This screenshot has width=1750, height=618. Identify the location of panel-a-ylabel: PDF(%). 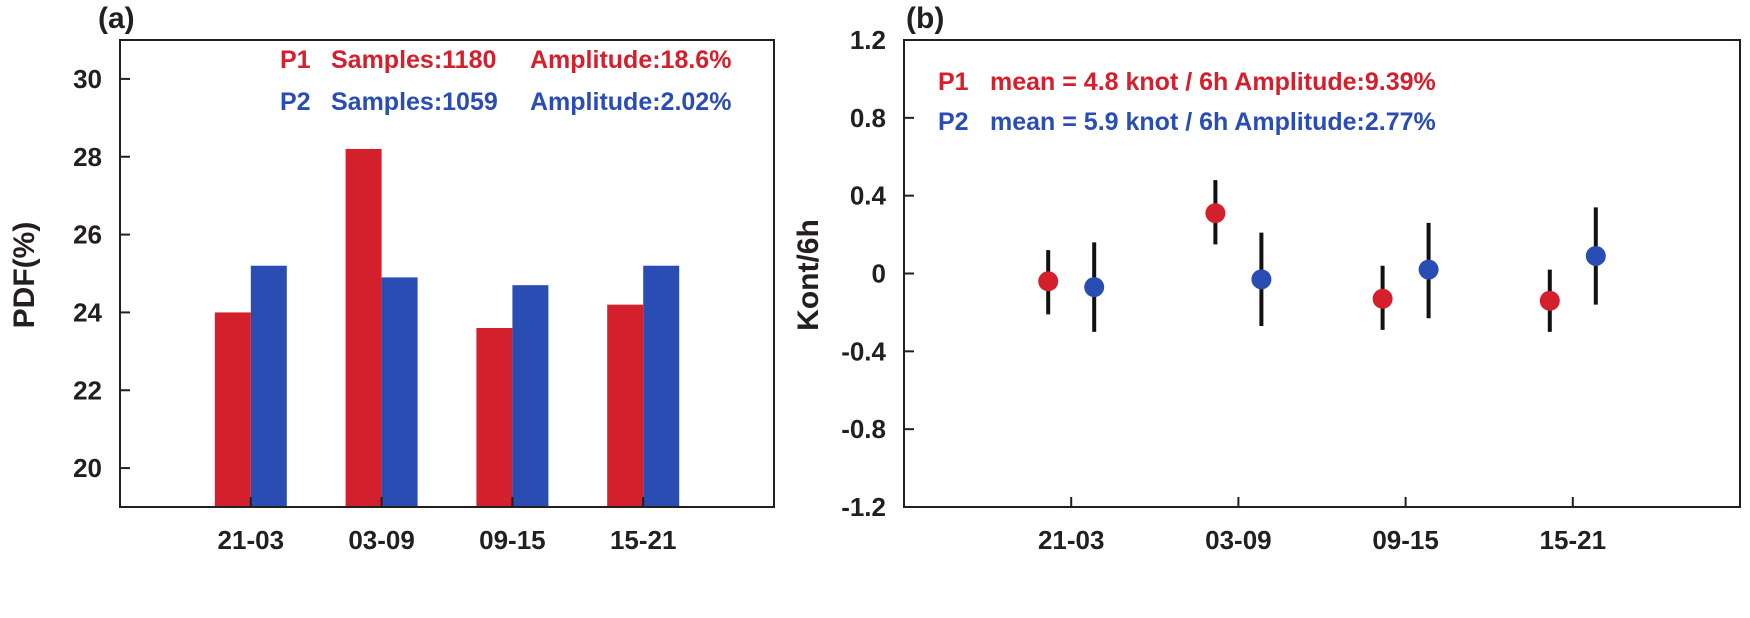
(24, 275).